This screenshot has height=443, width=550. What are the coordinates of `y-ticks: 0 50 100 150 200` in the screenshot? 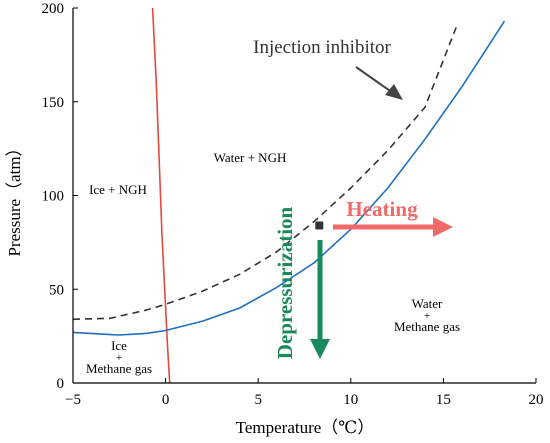 It's located at (60, 196).